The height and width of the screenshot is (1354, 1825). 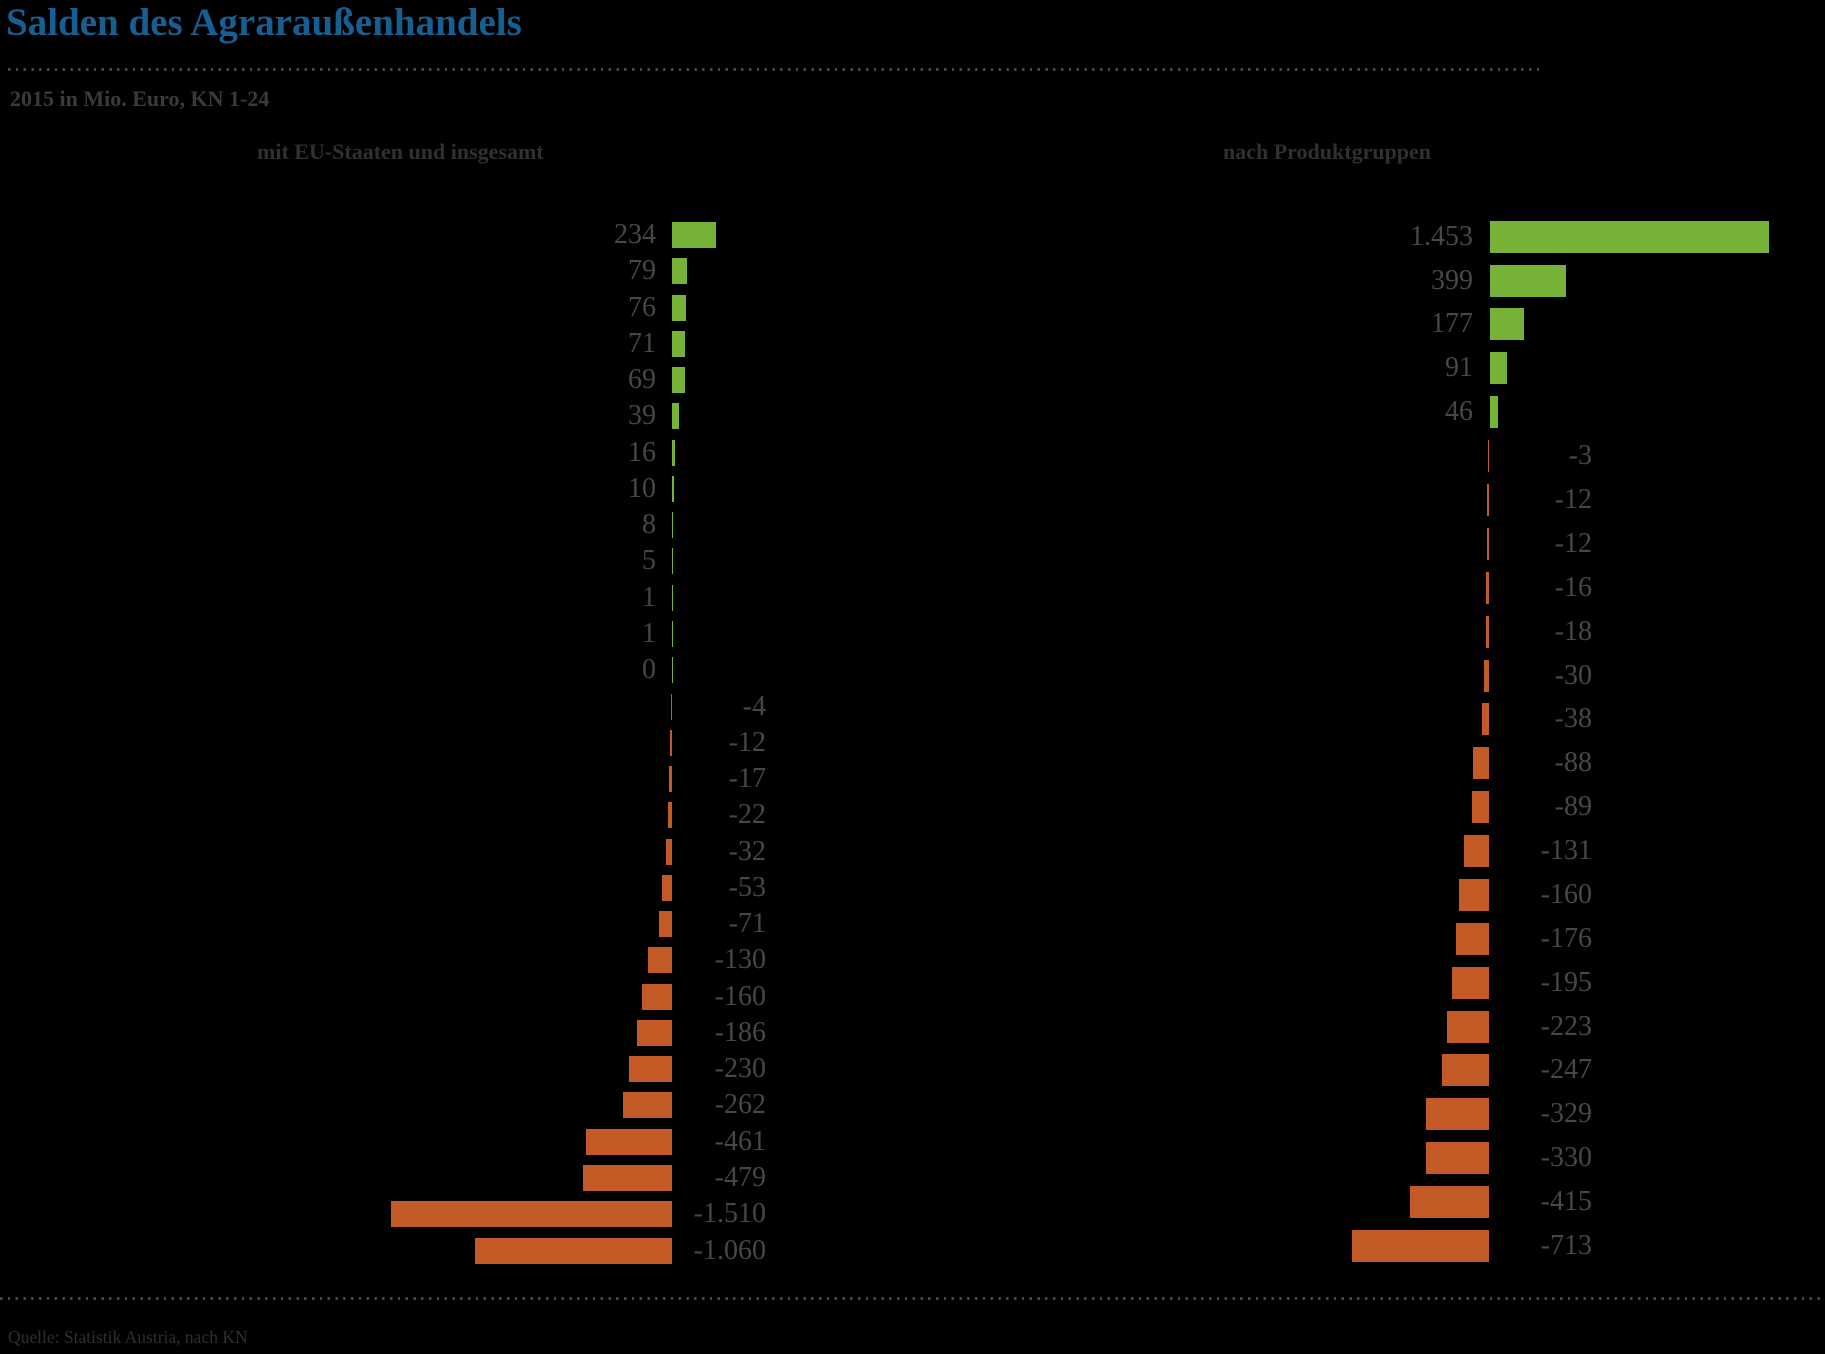 What do you see at coordinates (740, 1069) in the screenshot?
I see `value-label: -230` at bounding box center [740, 1069].